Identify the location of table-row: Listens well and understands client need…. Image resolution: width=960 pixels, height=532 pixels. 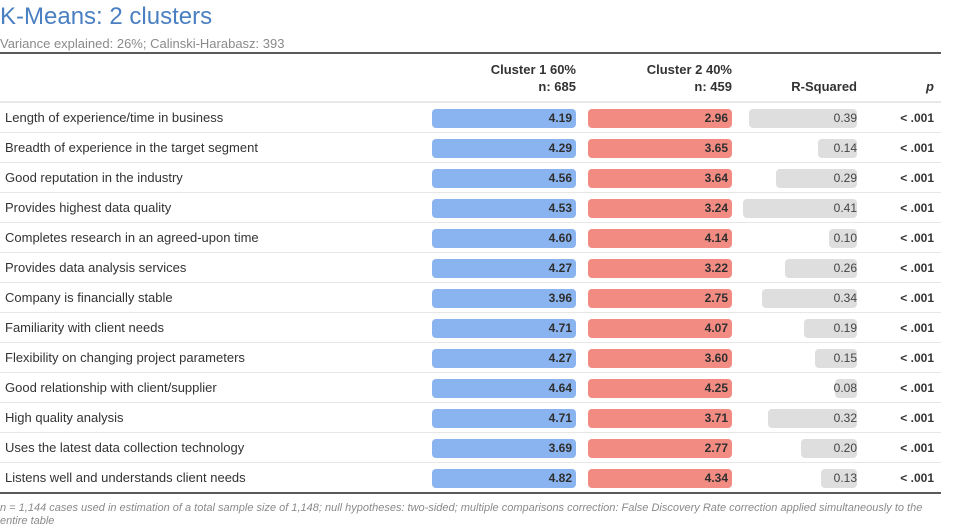
(470, 478).